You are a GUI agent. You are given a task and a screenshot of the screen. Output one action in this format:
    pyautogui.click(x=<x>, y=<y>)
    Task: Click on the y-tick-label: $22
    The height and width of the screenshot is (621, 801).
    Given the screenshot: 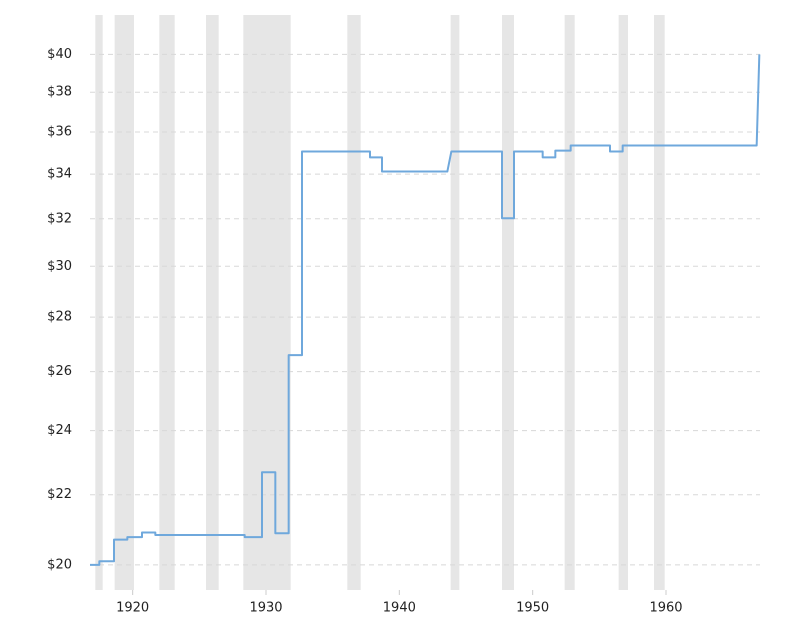 What is the action you would take?
    pyautogui.click(x=59, y=494)
    